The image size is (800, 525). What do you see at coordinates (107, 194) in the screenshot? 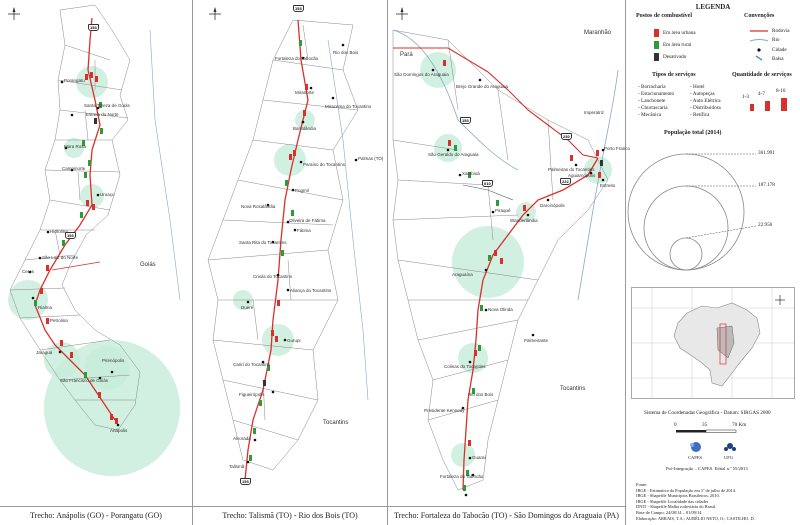
I see `town-label: Uruaçu` at bounding box center [107, 194].